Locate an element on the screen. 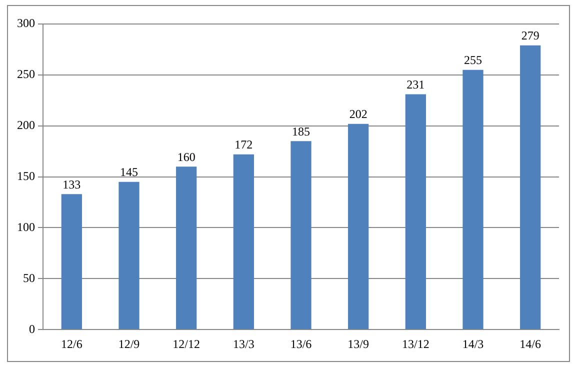  data-label: 160 is located at coordinates (186, 157).